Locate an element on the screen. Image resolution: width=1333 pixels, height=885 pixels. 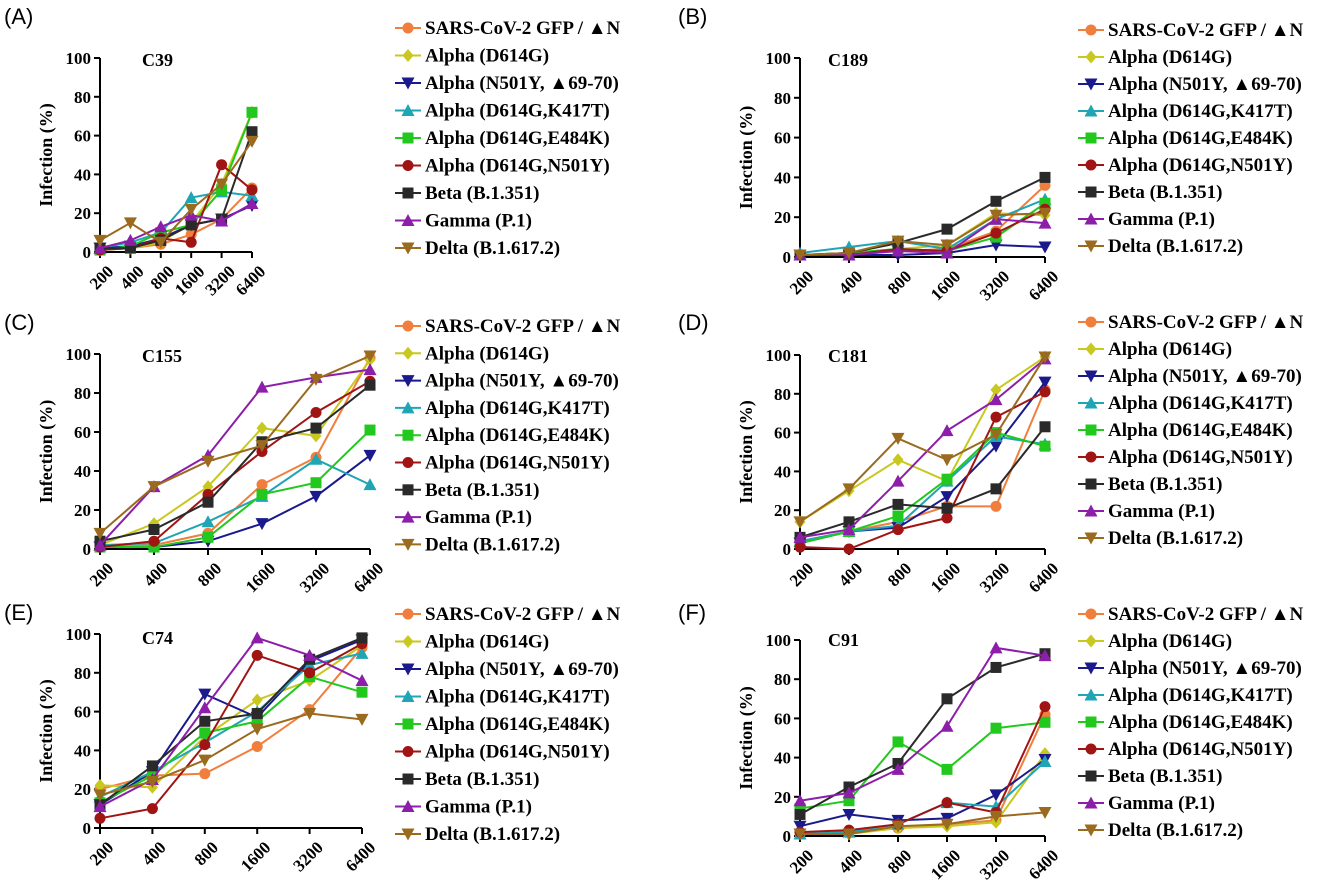
legend-label: Alpha (D614G,K417T) is located at coordinates (1200, 403).